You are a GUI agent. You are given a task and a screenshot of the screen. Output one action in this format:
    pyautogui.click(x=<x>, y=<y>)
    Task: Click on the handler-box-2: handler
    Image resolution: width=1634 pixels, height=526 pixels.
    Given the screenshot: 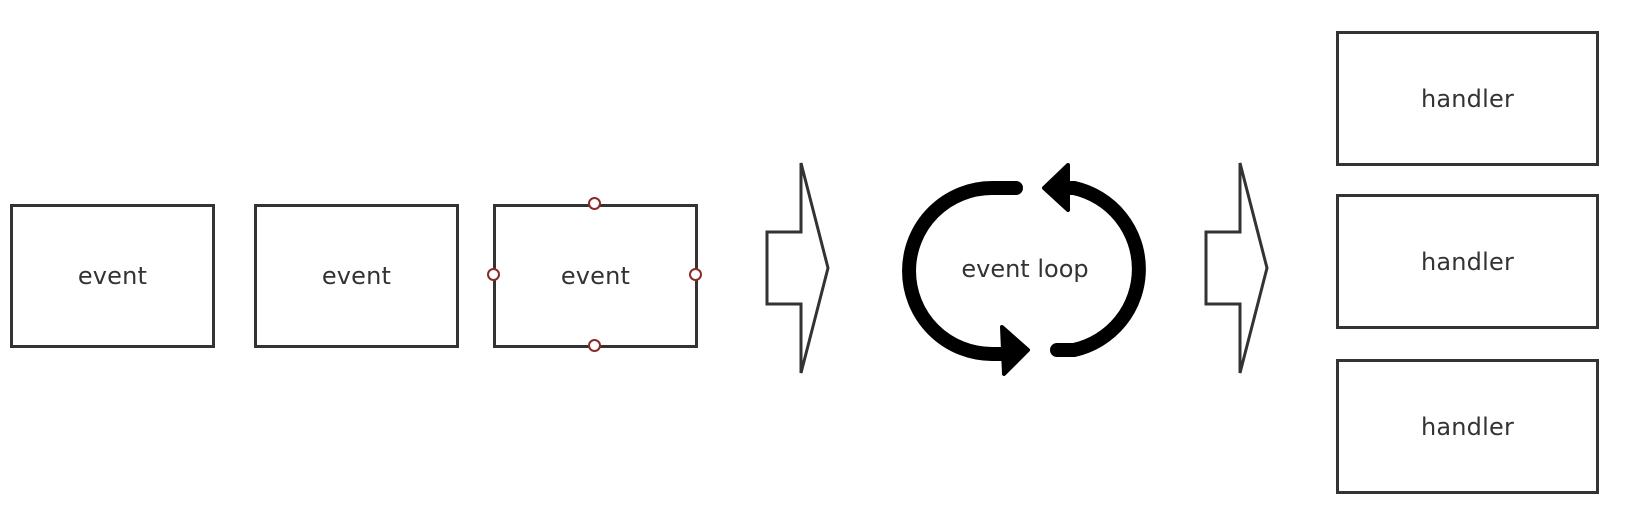 What is the action you would take?
    pyautogui.click(x=1467, y=261)
    